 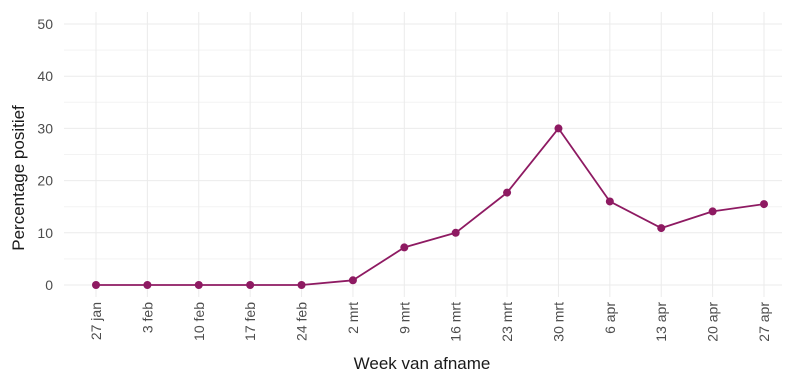 What do you see at coordinates (96, 321) in the screenshot?
I see `x-tick-label: 27 jan` at bounding box center [96, 321].